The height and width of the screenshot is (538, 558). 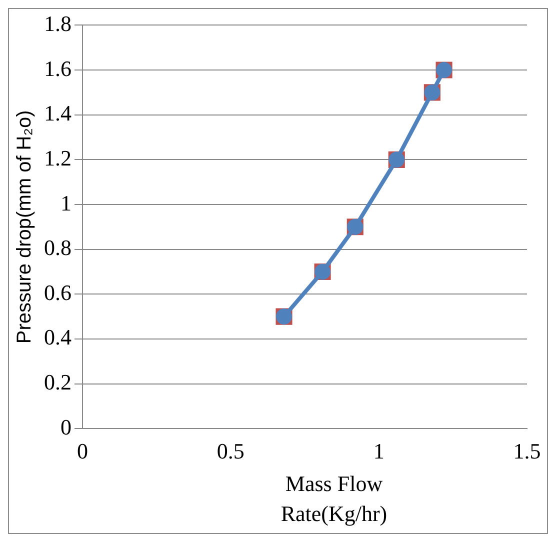 I want to click on x-tick-label: 0, so click(x=82, y=451).